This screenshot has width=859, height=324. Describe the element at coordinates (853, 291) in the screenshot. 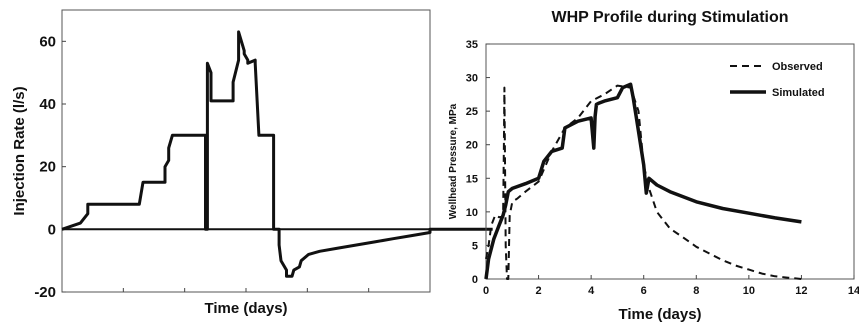

I see `x-tick-label: 14` at that location.